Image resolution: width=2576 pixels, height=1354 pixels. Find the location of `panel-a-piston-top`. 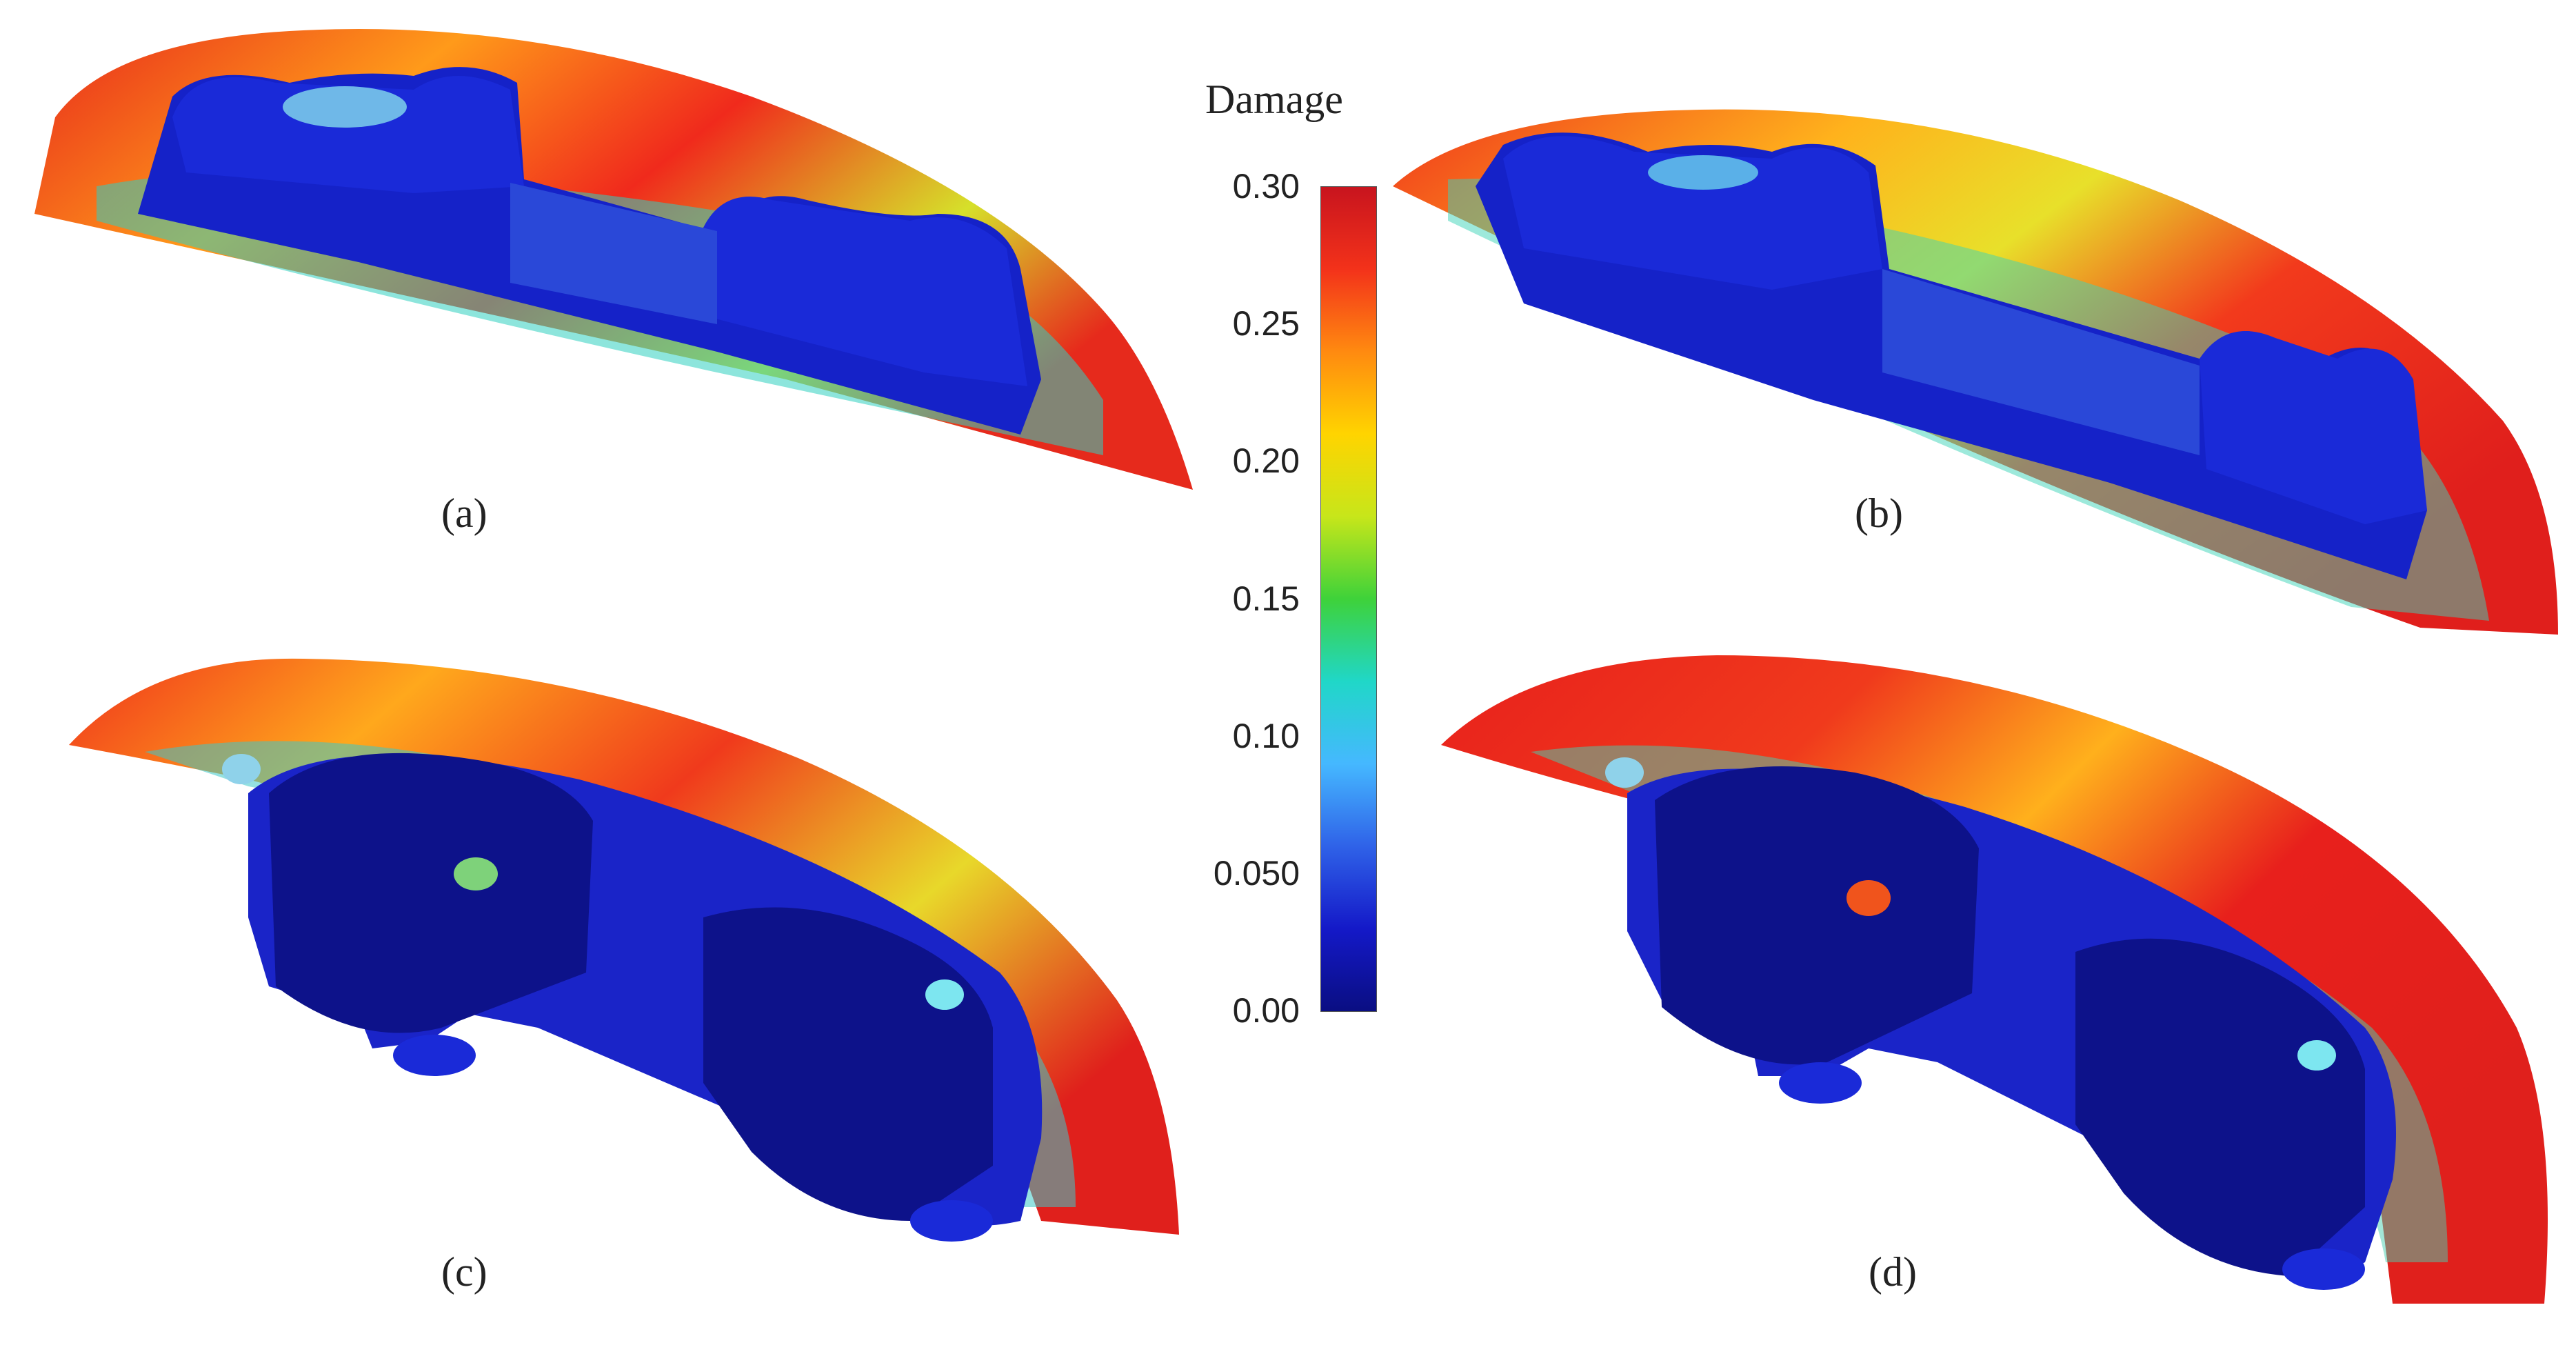

panel-a-piston-top is located at coordinates (345, 107).